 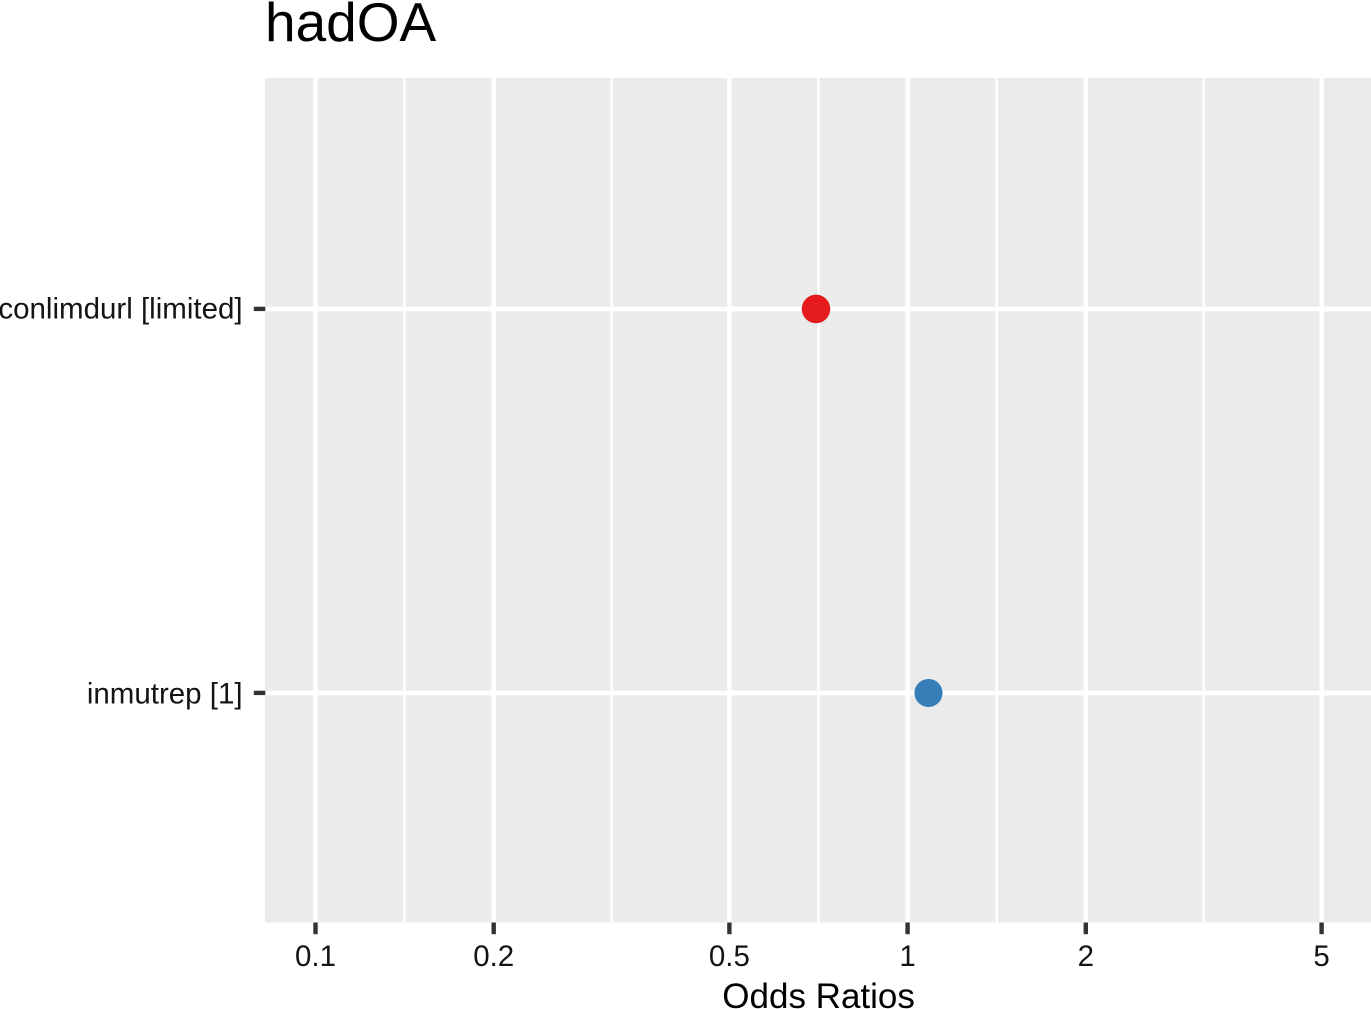 I want to click on svg-text: conlimdurl [limited], so click(x=121, y=309).